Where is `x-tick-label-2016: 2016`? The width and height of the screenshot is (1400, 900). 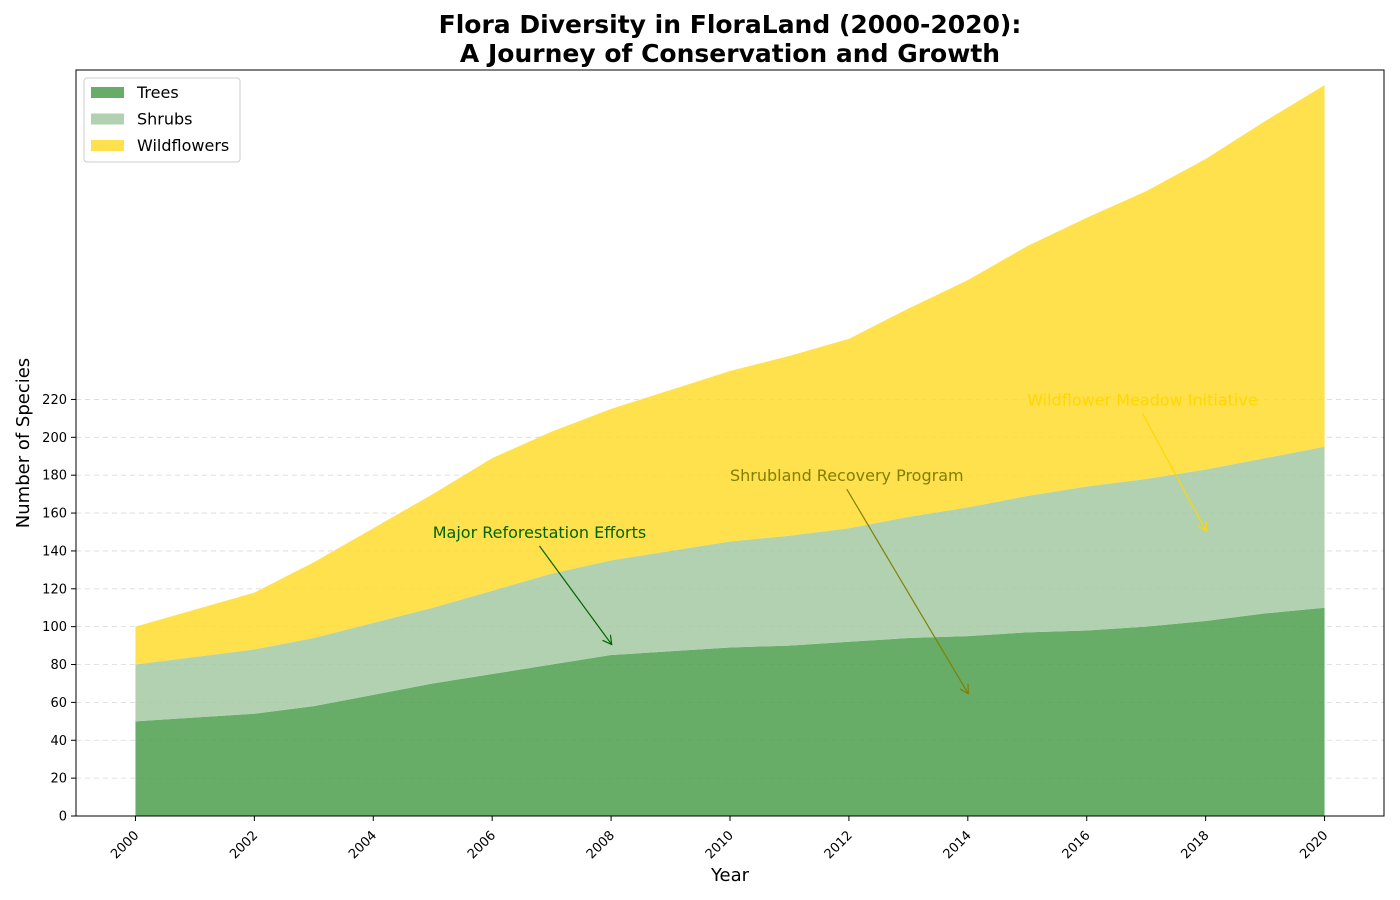 x-tick-label-2016: 2016 is located at coordinates (1077, 845).